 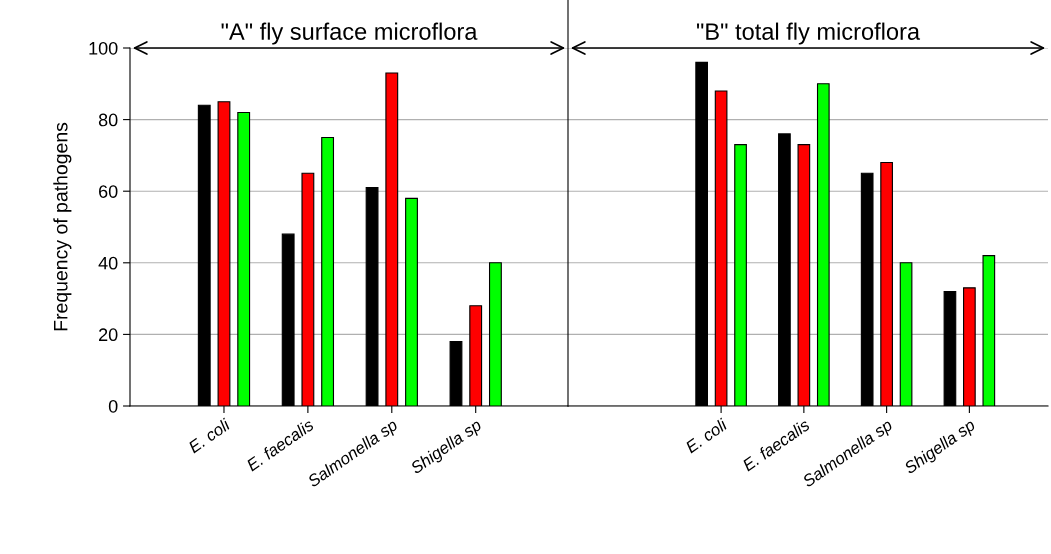 I want to click on chart-title: "B" total fly microflora, so click(x=808, y=33).